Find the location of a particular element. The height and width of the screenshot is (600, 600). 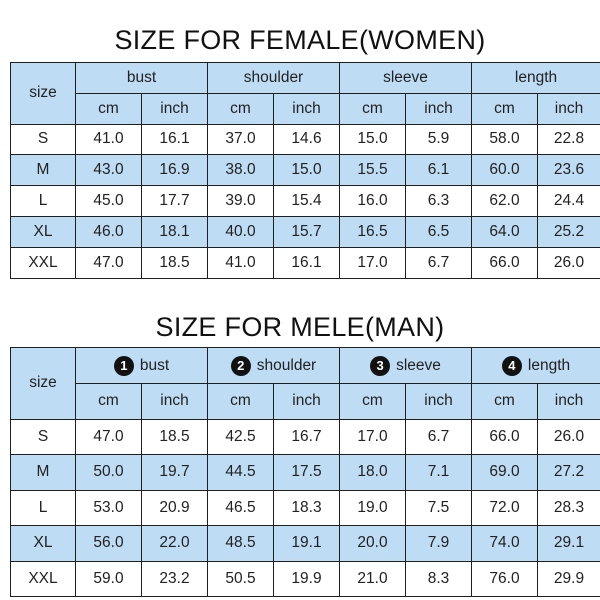

value-cell: 50.0 is located at coordinates (108, 472).